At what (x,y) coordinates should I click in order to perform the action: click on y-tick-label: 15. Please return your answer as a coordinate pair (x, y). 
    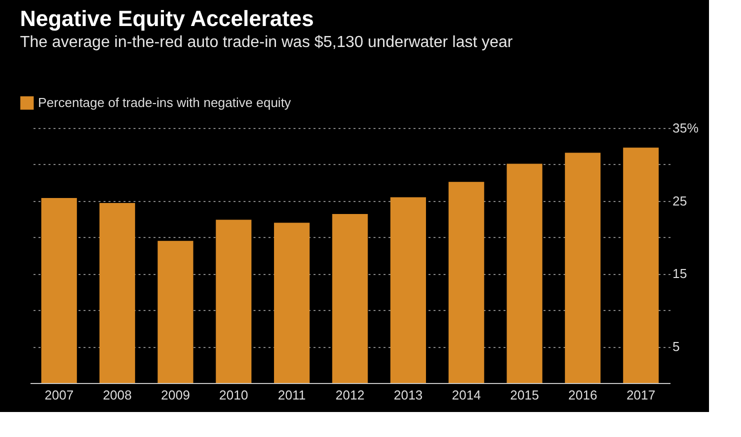
    Looking at the image, I should click on (679, 274).